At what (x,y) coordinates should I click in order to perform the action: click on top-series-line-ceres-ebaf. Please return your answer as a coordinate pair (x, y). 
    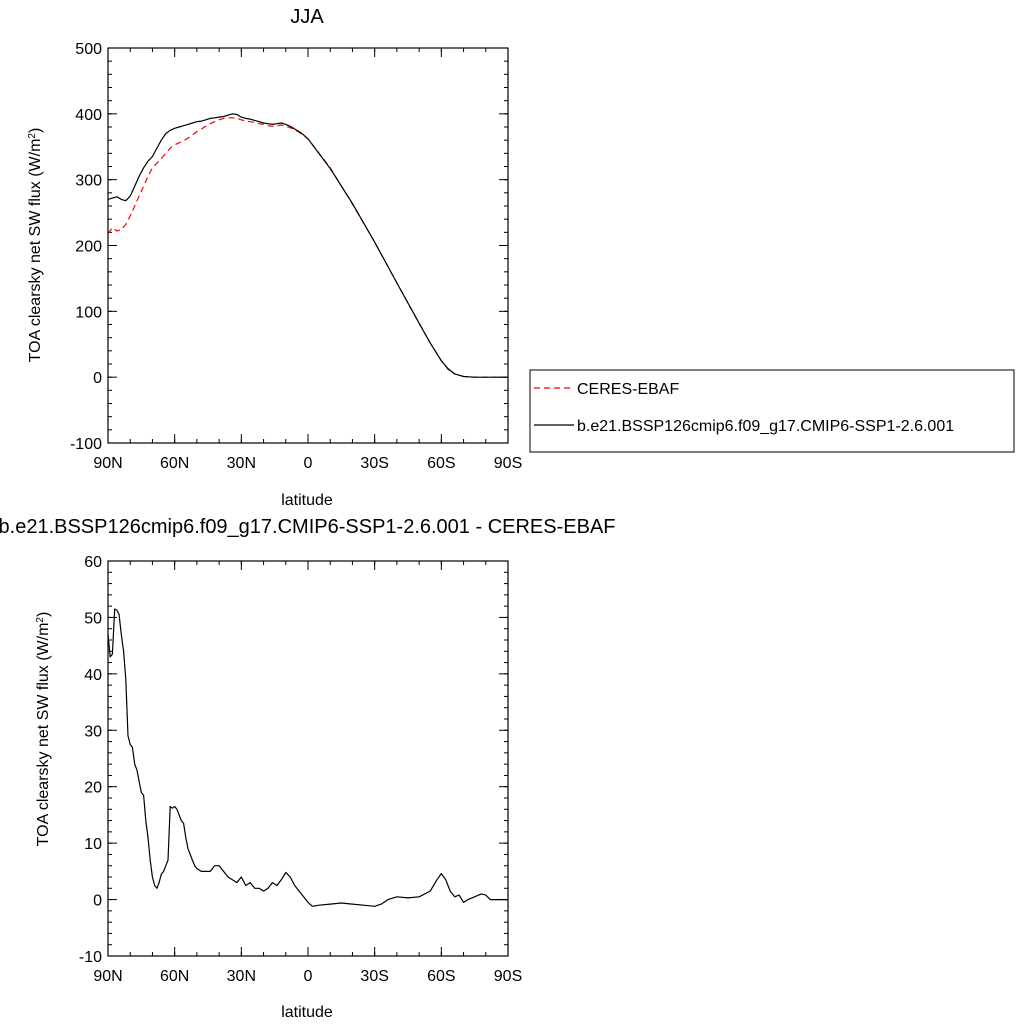
    Looking at the image, I should click on (307, 247).